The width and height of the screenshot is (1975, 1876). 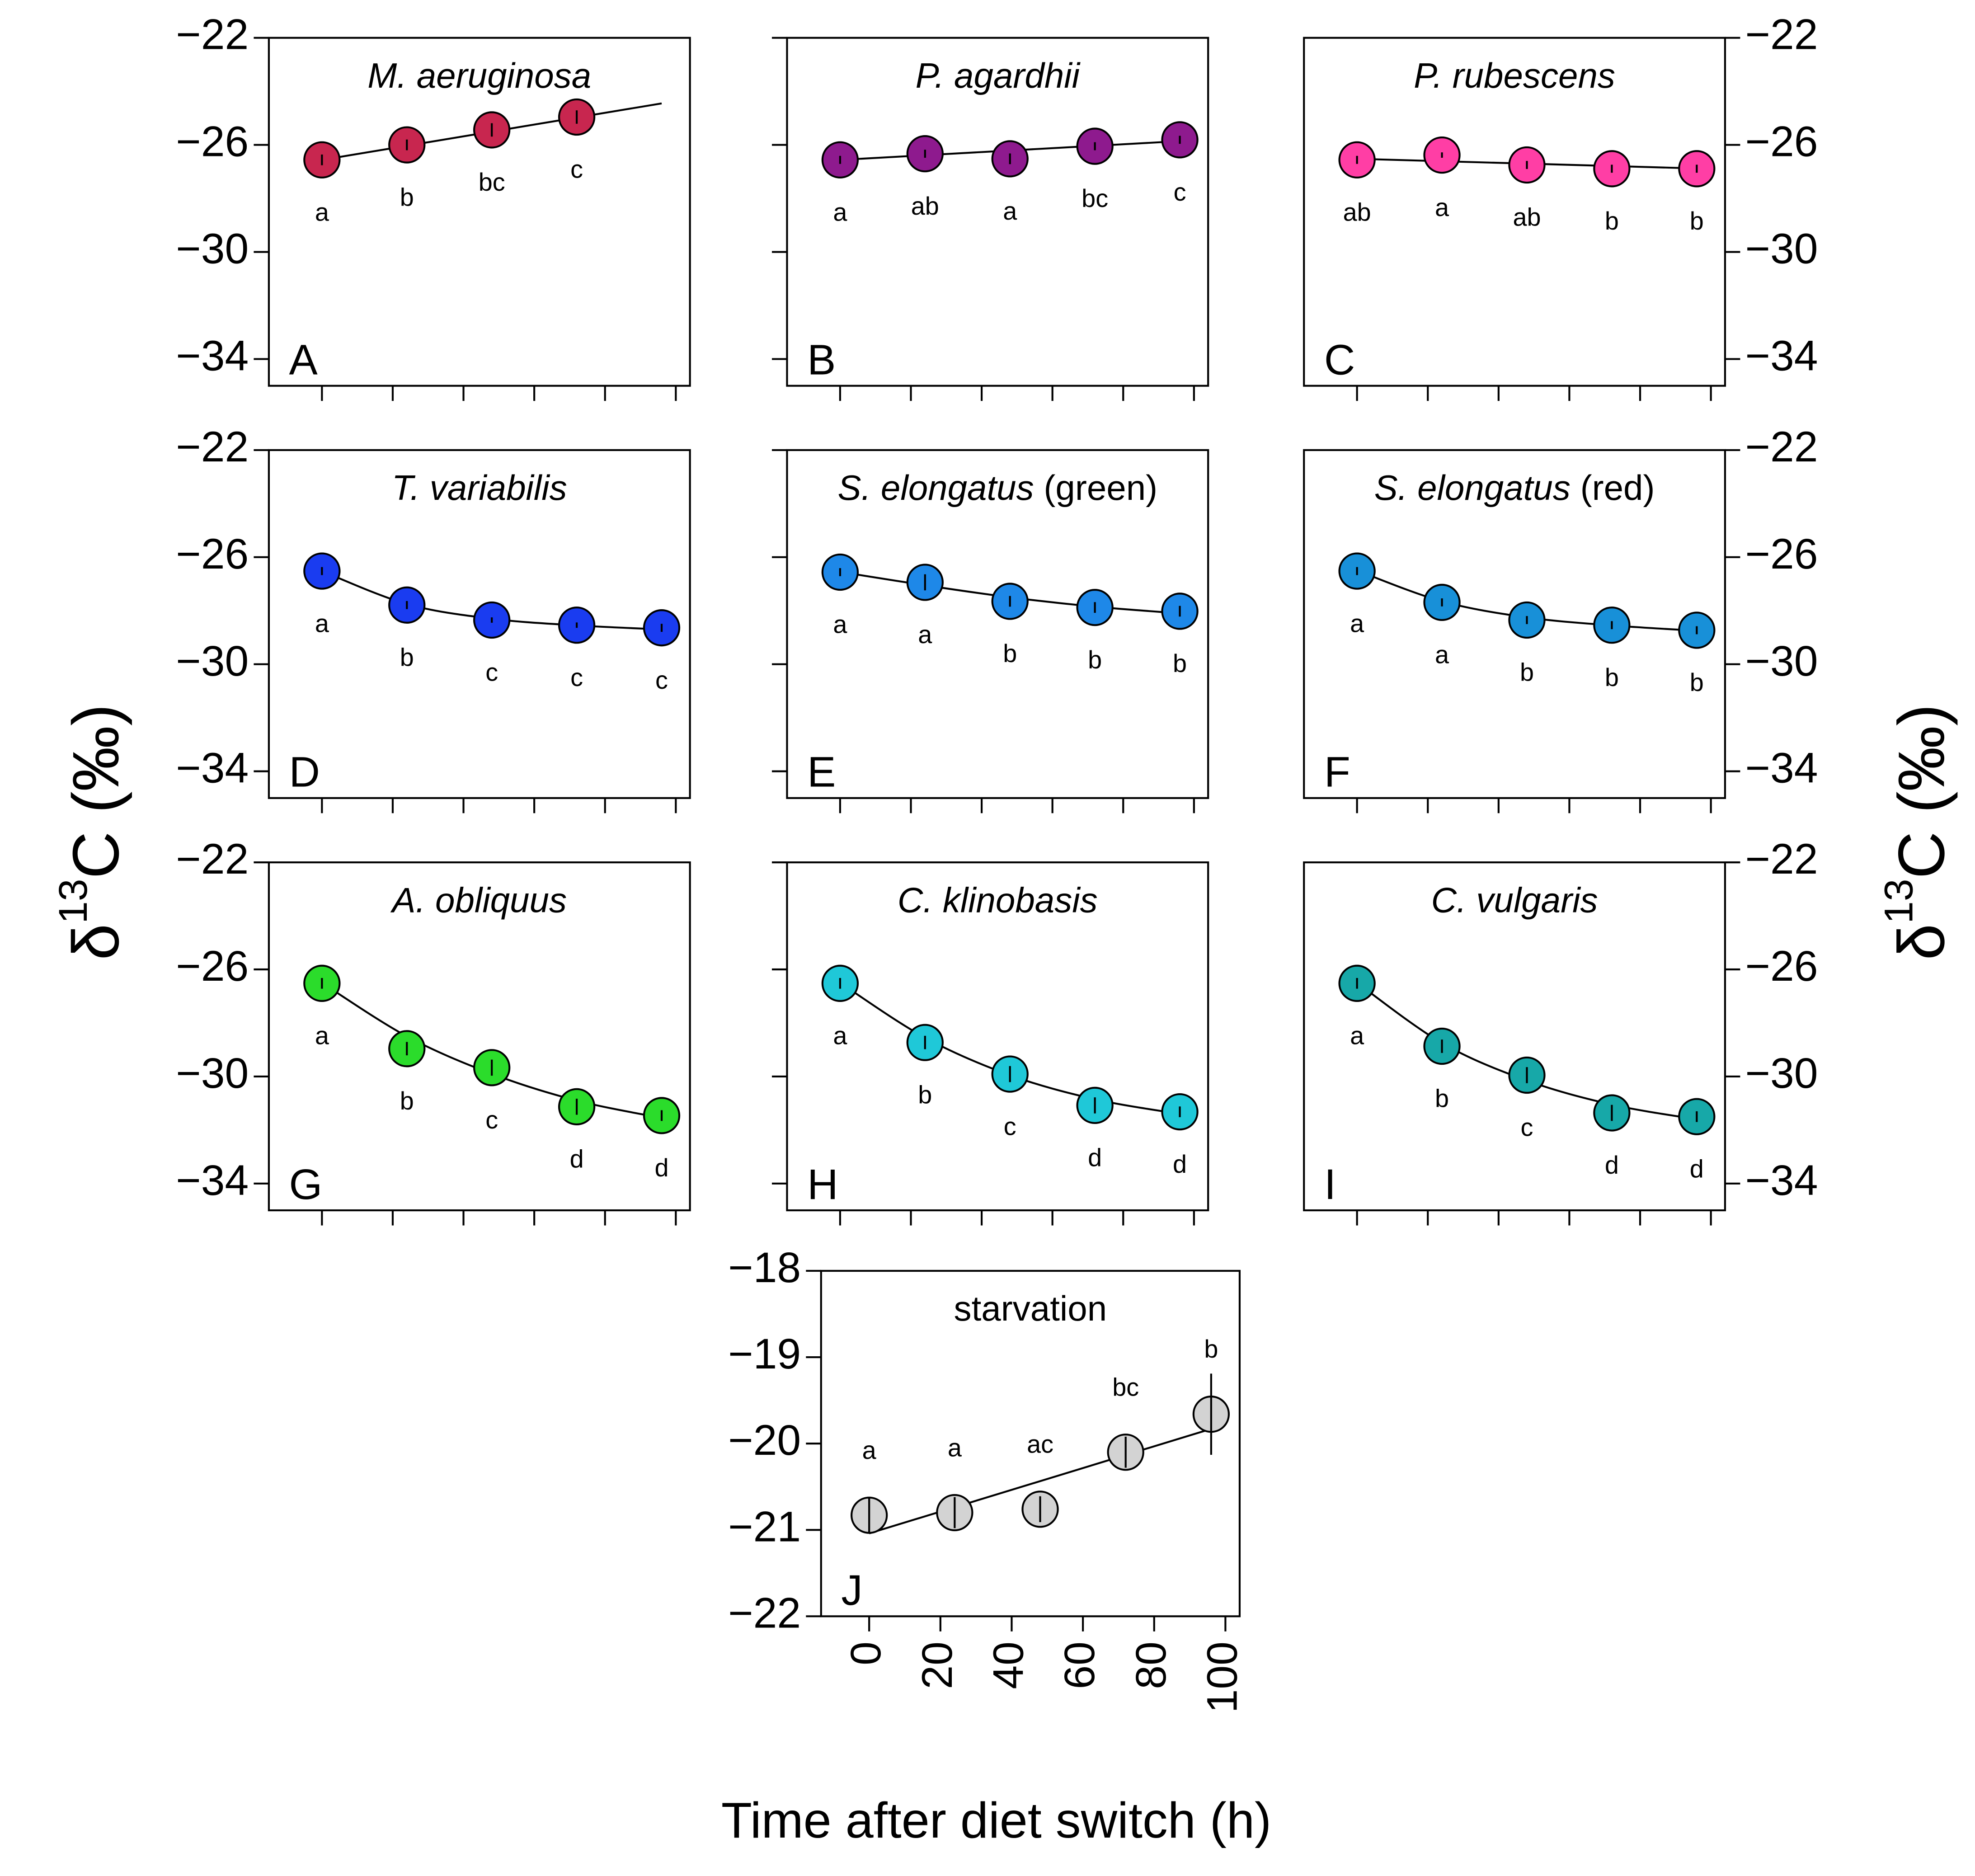 I want to click on panel-label: A, so click(x=303, y=360).